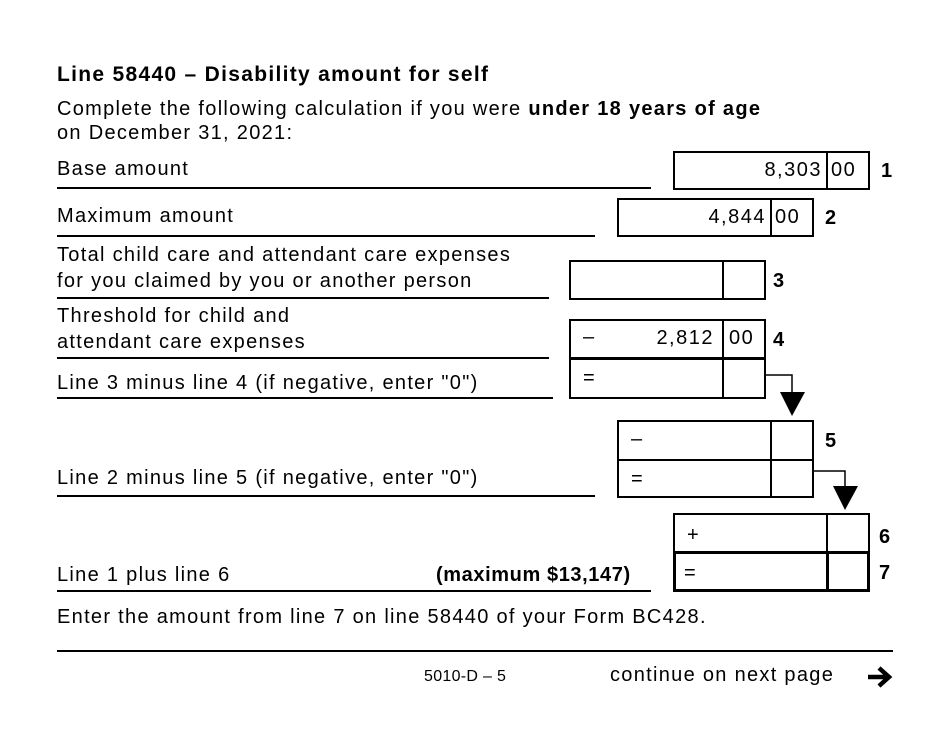 The height and width of the screenshot is (733, 950). Describe the element at coordinates (303, 298) in the screenshot. I see `line3-underline` at that location.